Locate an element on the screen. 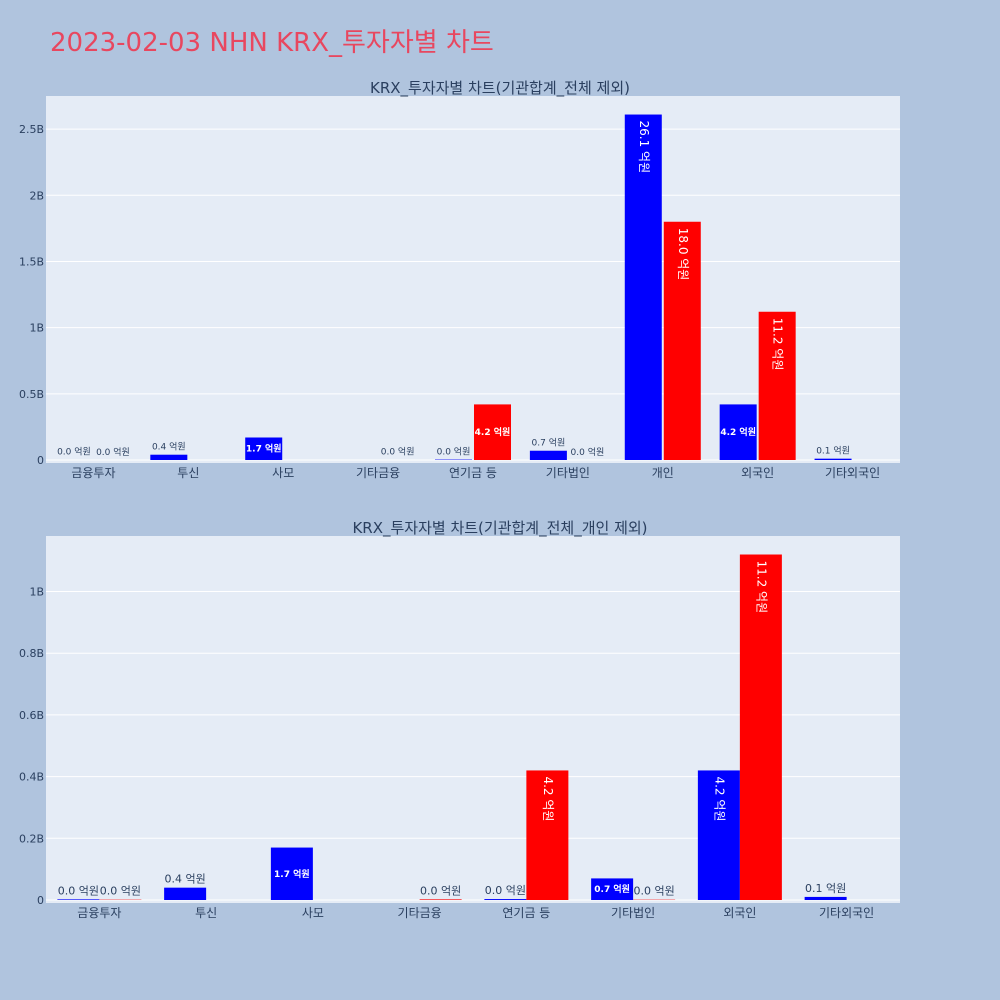 This screenshot has width=1000, height=1000. data-label: 18.0 억원 is located at coordinates (683, 254).